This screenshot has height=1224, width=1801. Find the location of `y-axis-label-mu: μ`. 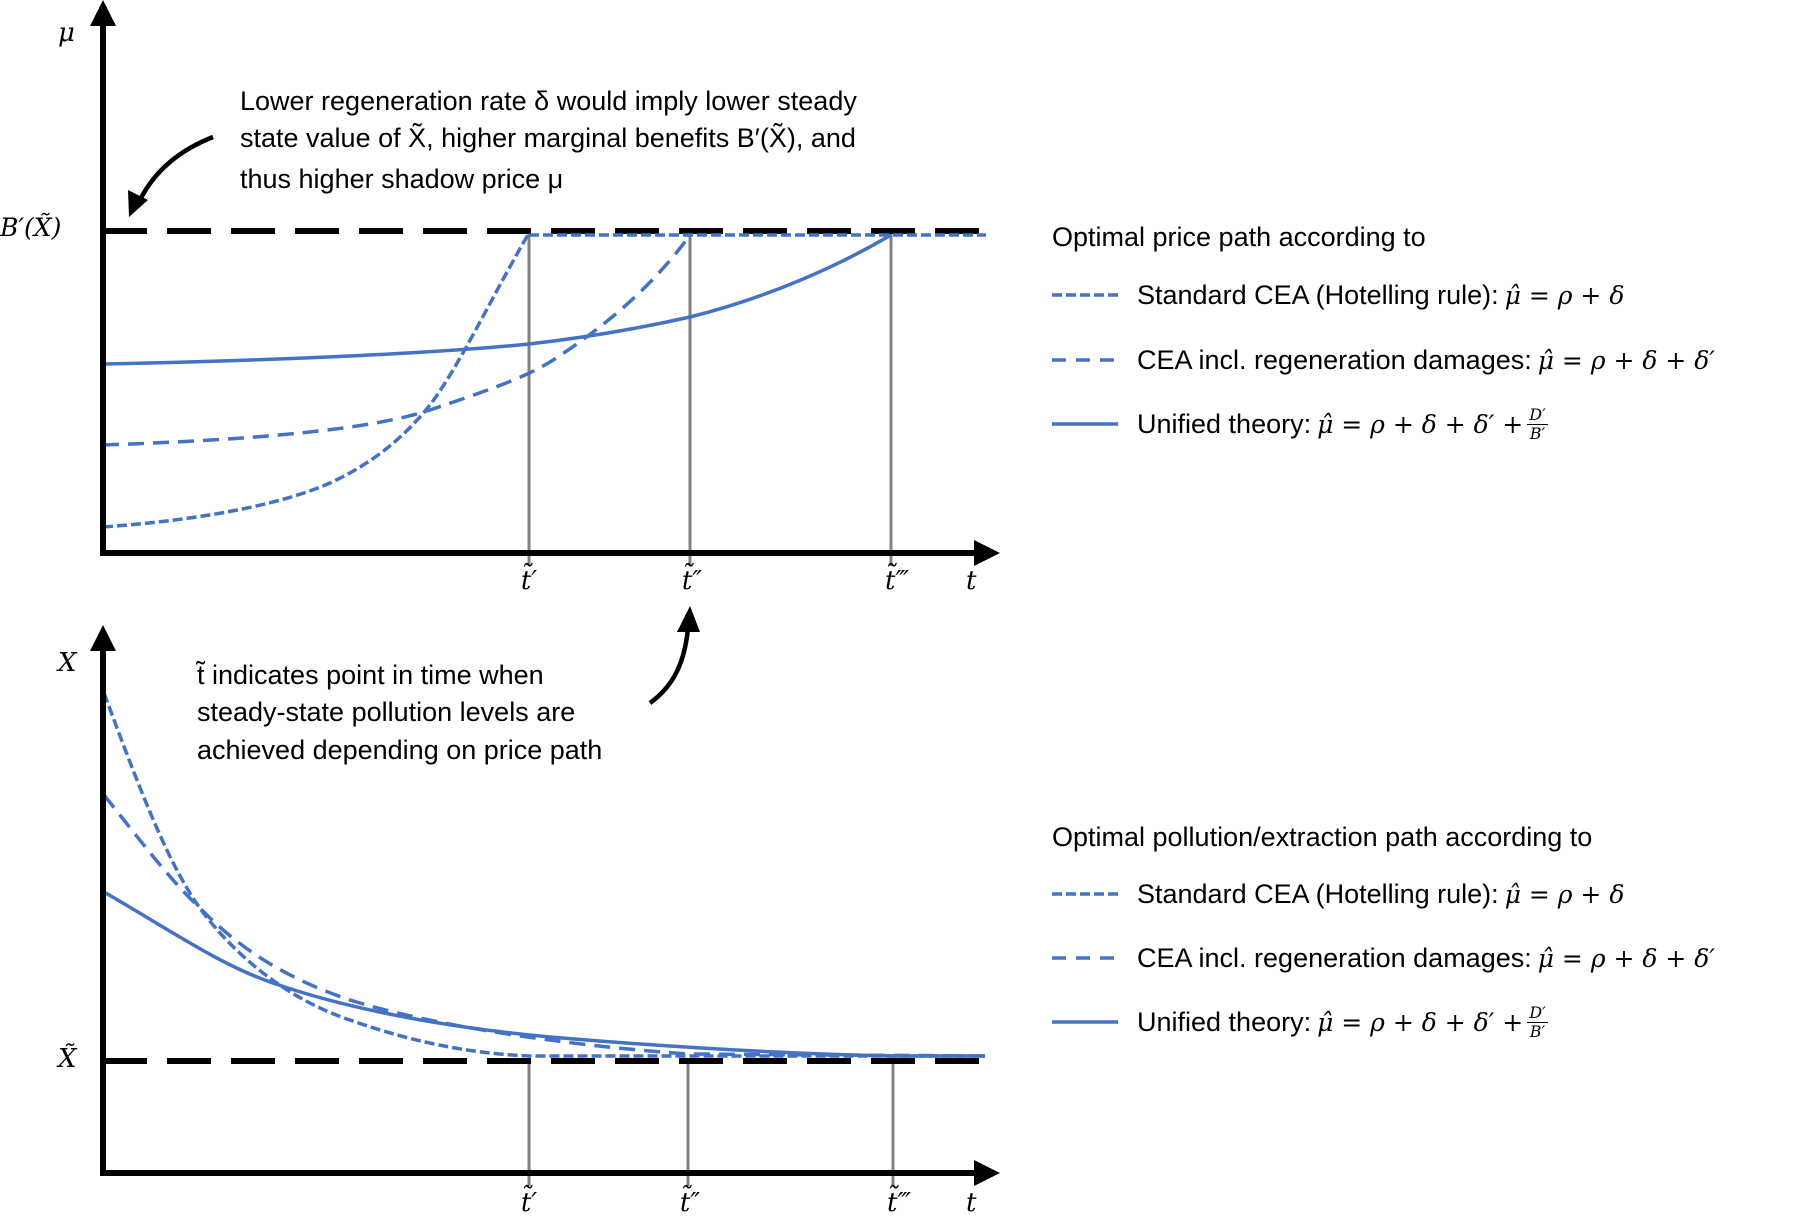

y-axis-label-mu: μ is located at coordinates (66, 33).